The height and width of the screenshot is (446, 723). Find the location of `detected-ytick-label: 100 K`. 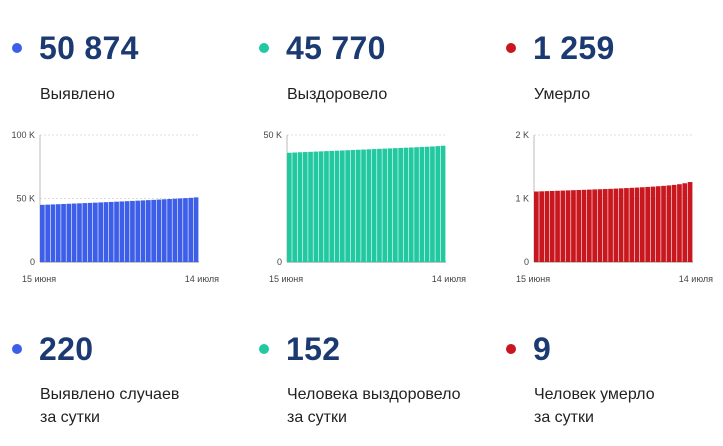

detected-ytick-label: 100 K is located at coordinates (23, 135).